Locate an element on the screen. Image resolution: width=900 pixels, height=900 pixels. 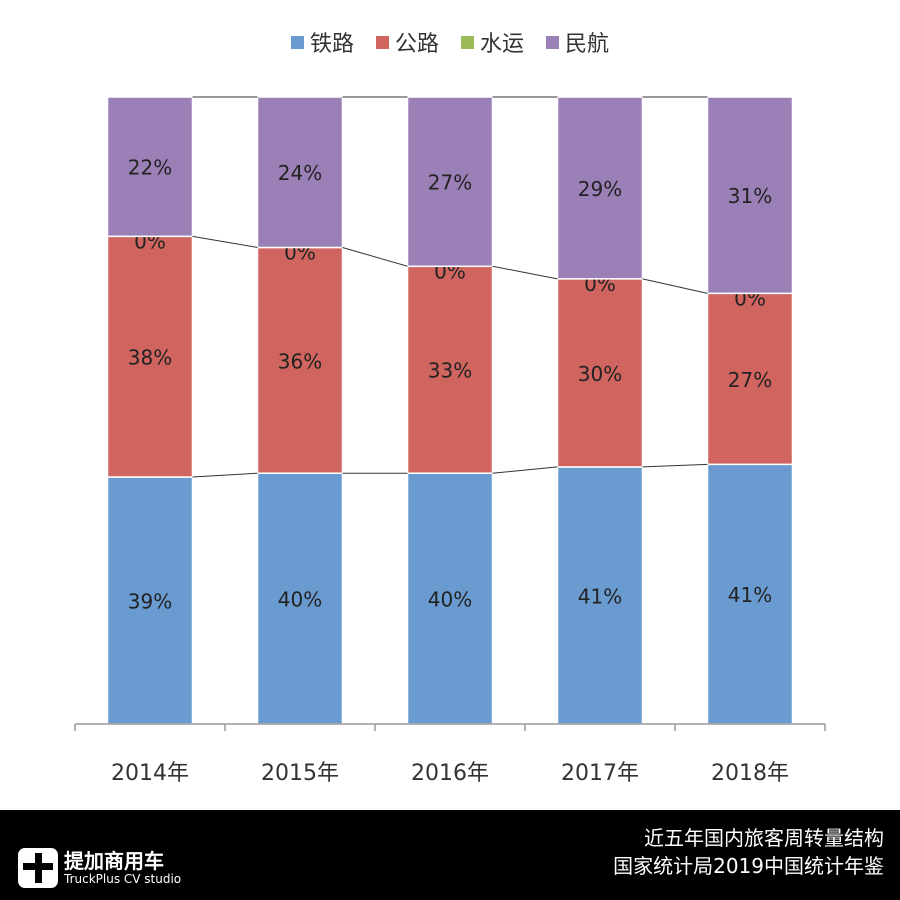
data-label: 24% is located at coordinates (300, 173).